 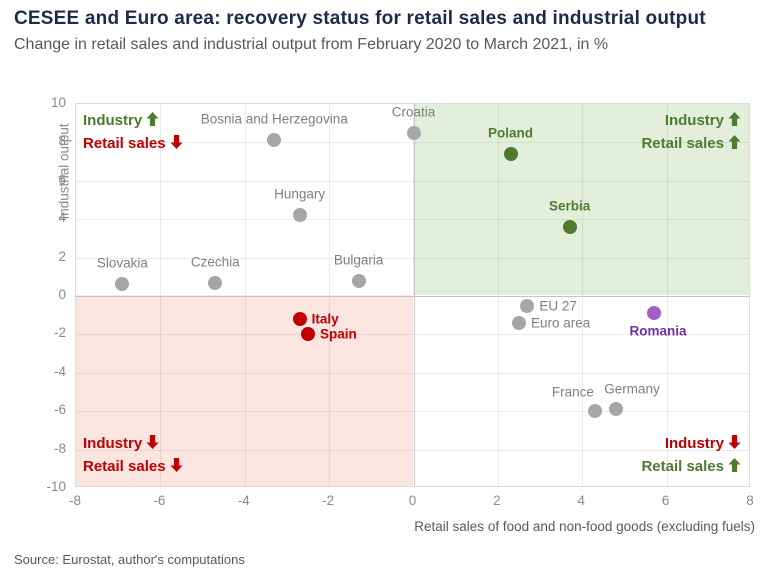 What do you see at coordinates (59, 448) in the screenshot?
I see `y-tick-label: -8` at bounding box center [59, 448].